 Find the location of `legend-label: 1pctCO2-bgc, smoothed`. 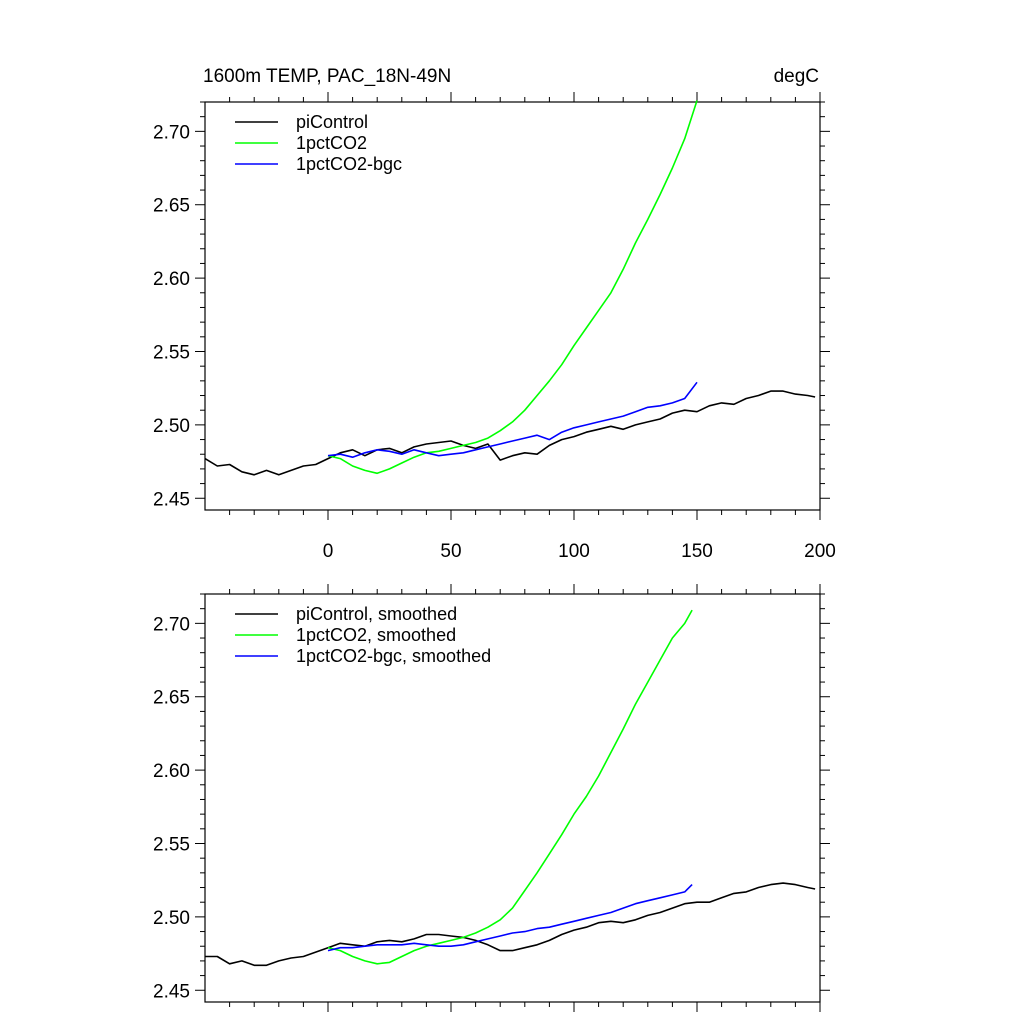

legend-label: 1pctCO2-bgc, smoothed is located at coordinates (393, 656).